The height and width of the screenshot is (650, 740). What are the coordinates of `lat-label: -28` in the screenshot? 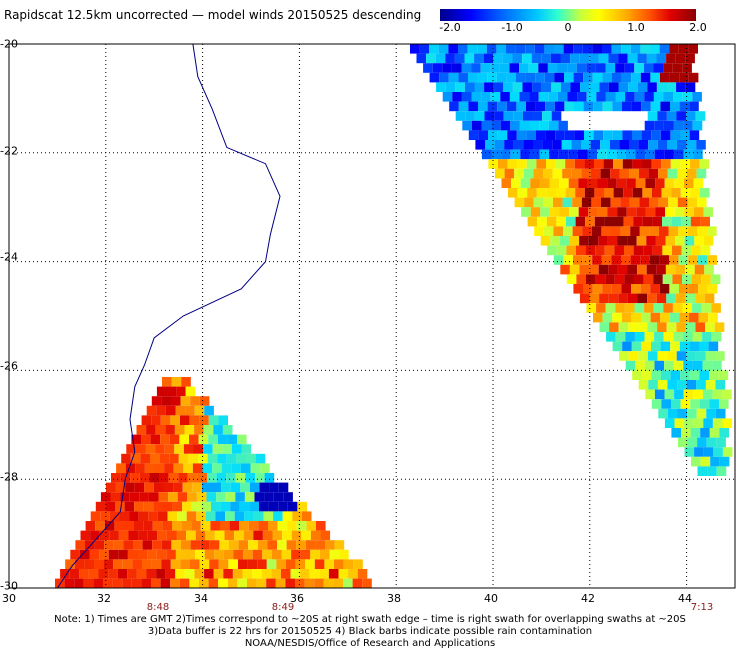 It's located at (9, 477).